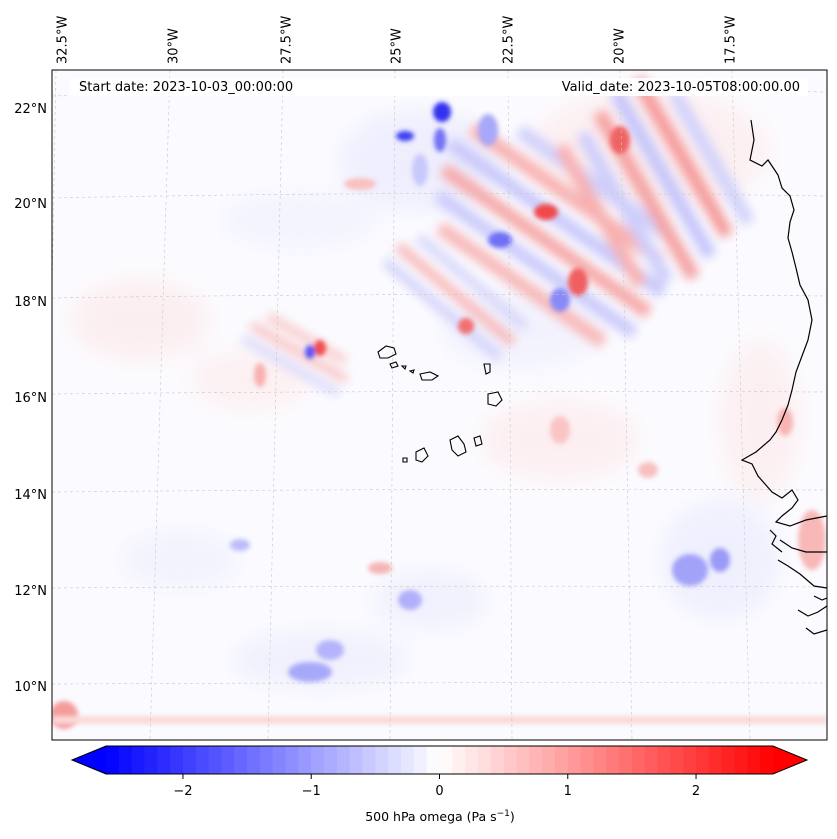  Describe the element at coordinates (30, 204) in the screenshot. I see `latitude-label: 20°N` at that location.